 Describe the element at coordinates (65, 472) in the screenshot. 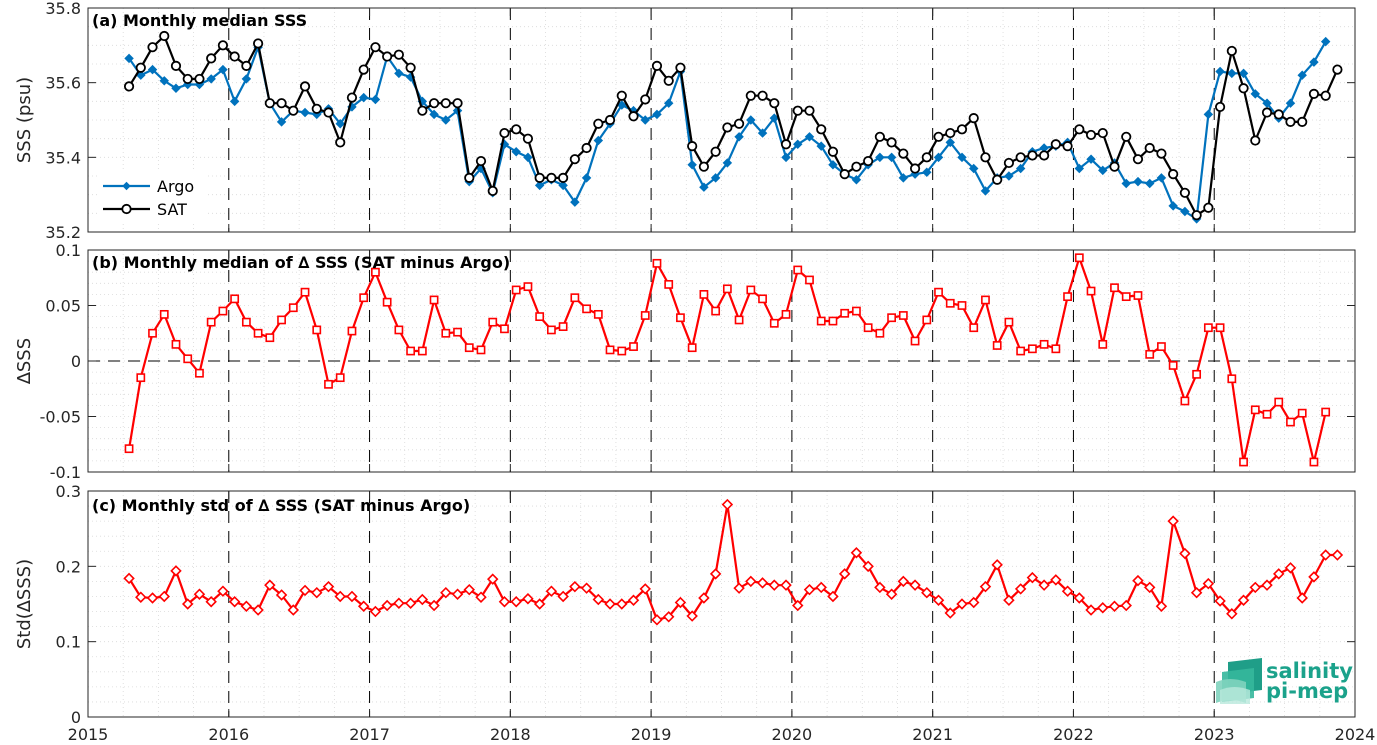

I see `y-tick-label: -0.1` at that location.